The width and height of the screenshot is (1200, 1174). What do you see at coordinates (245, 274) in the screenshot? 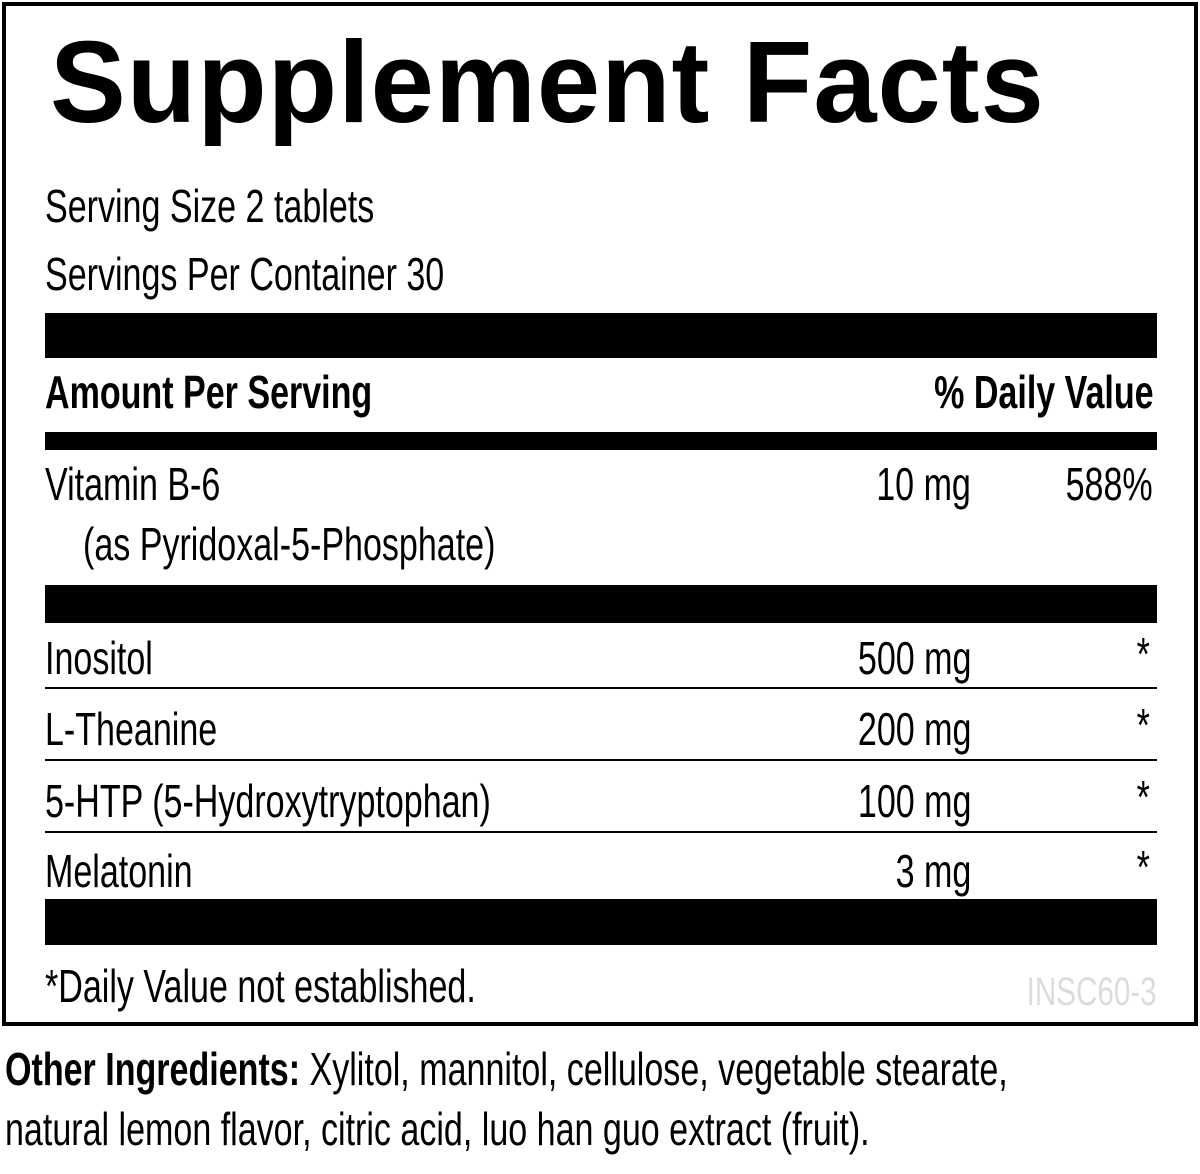
I see `servings-per-container: Servings Per Container 30` at bounding box center [245, 274].